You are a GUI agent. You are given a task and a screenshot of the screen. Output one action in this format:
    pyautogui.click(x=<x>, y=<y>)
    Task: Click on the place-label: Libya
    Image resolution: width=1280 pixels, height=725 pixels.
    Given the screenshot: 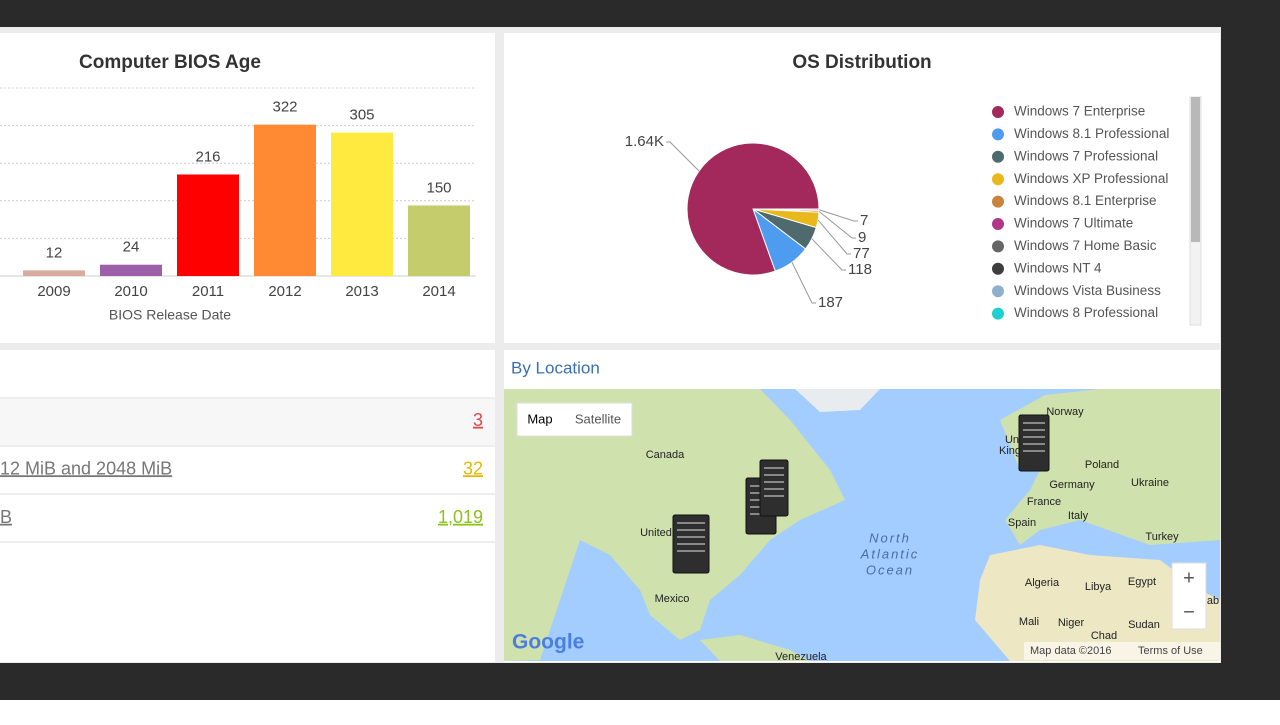 What is the action you would take?
    pyautogui.click(x=1098, y=587)
    